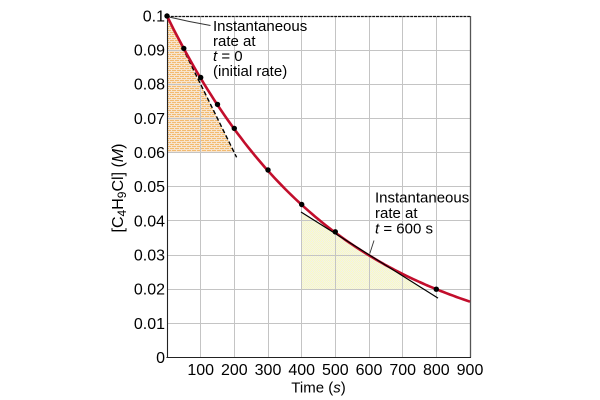 Image resolution: width=600 pixels, height=400 pixels. Describe the element at coordinates (268, 370) in the screenshot. I see `svg-text: 300` at that location.